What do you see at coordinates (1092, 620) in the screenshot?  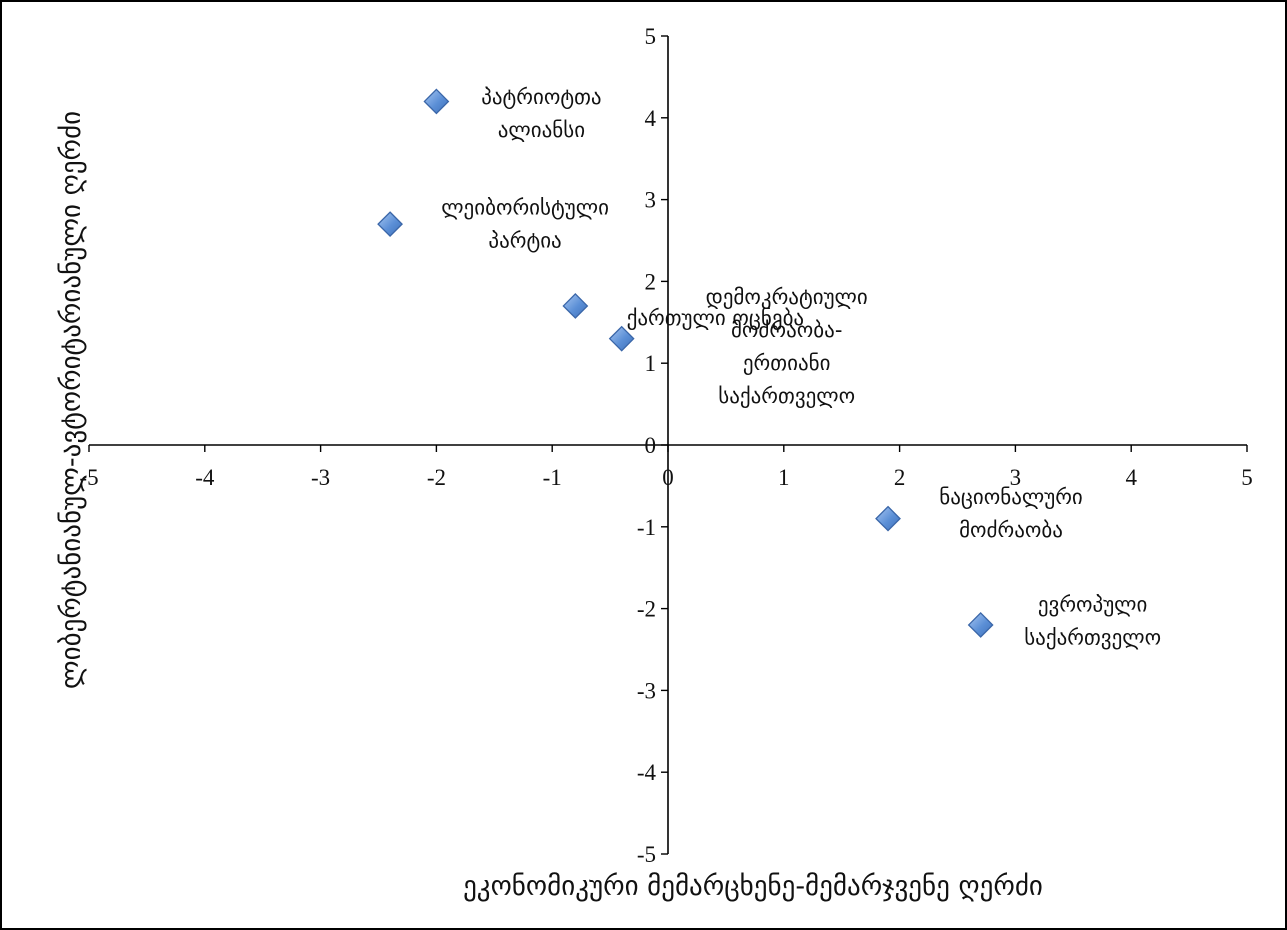 I see `data-label: ევროპული საქართველო` at bounding box center [1092, 620].